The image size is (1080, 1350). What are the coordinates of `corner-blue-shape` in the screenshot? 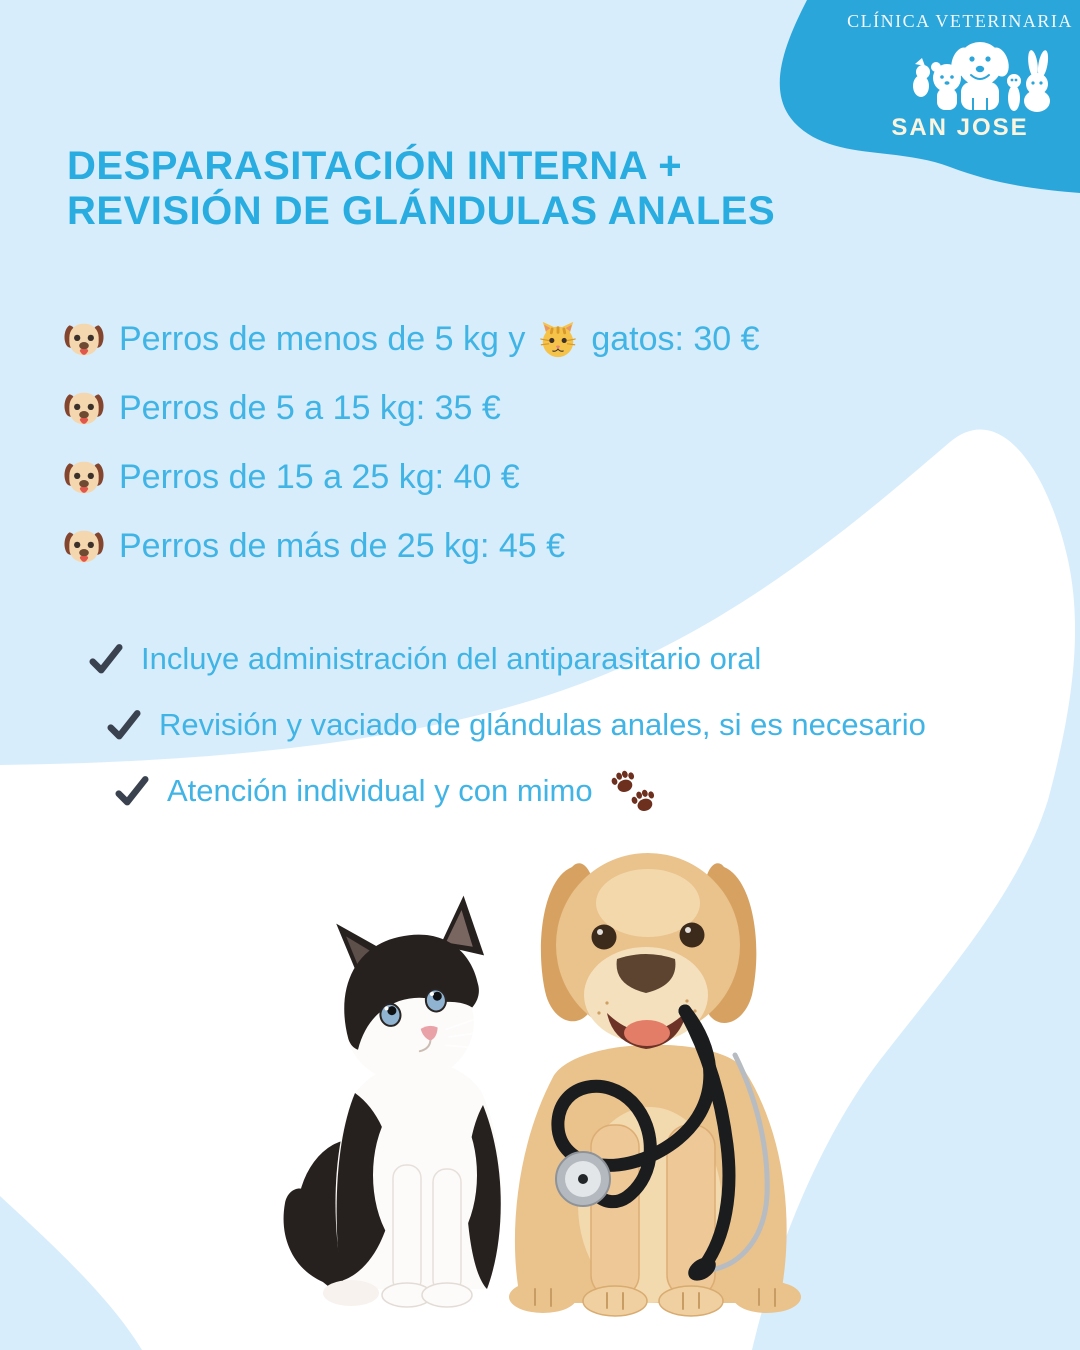 It's located at (929, 96).